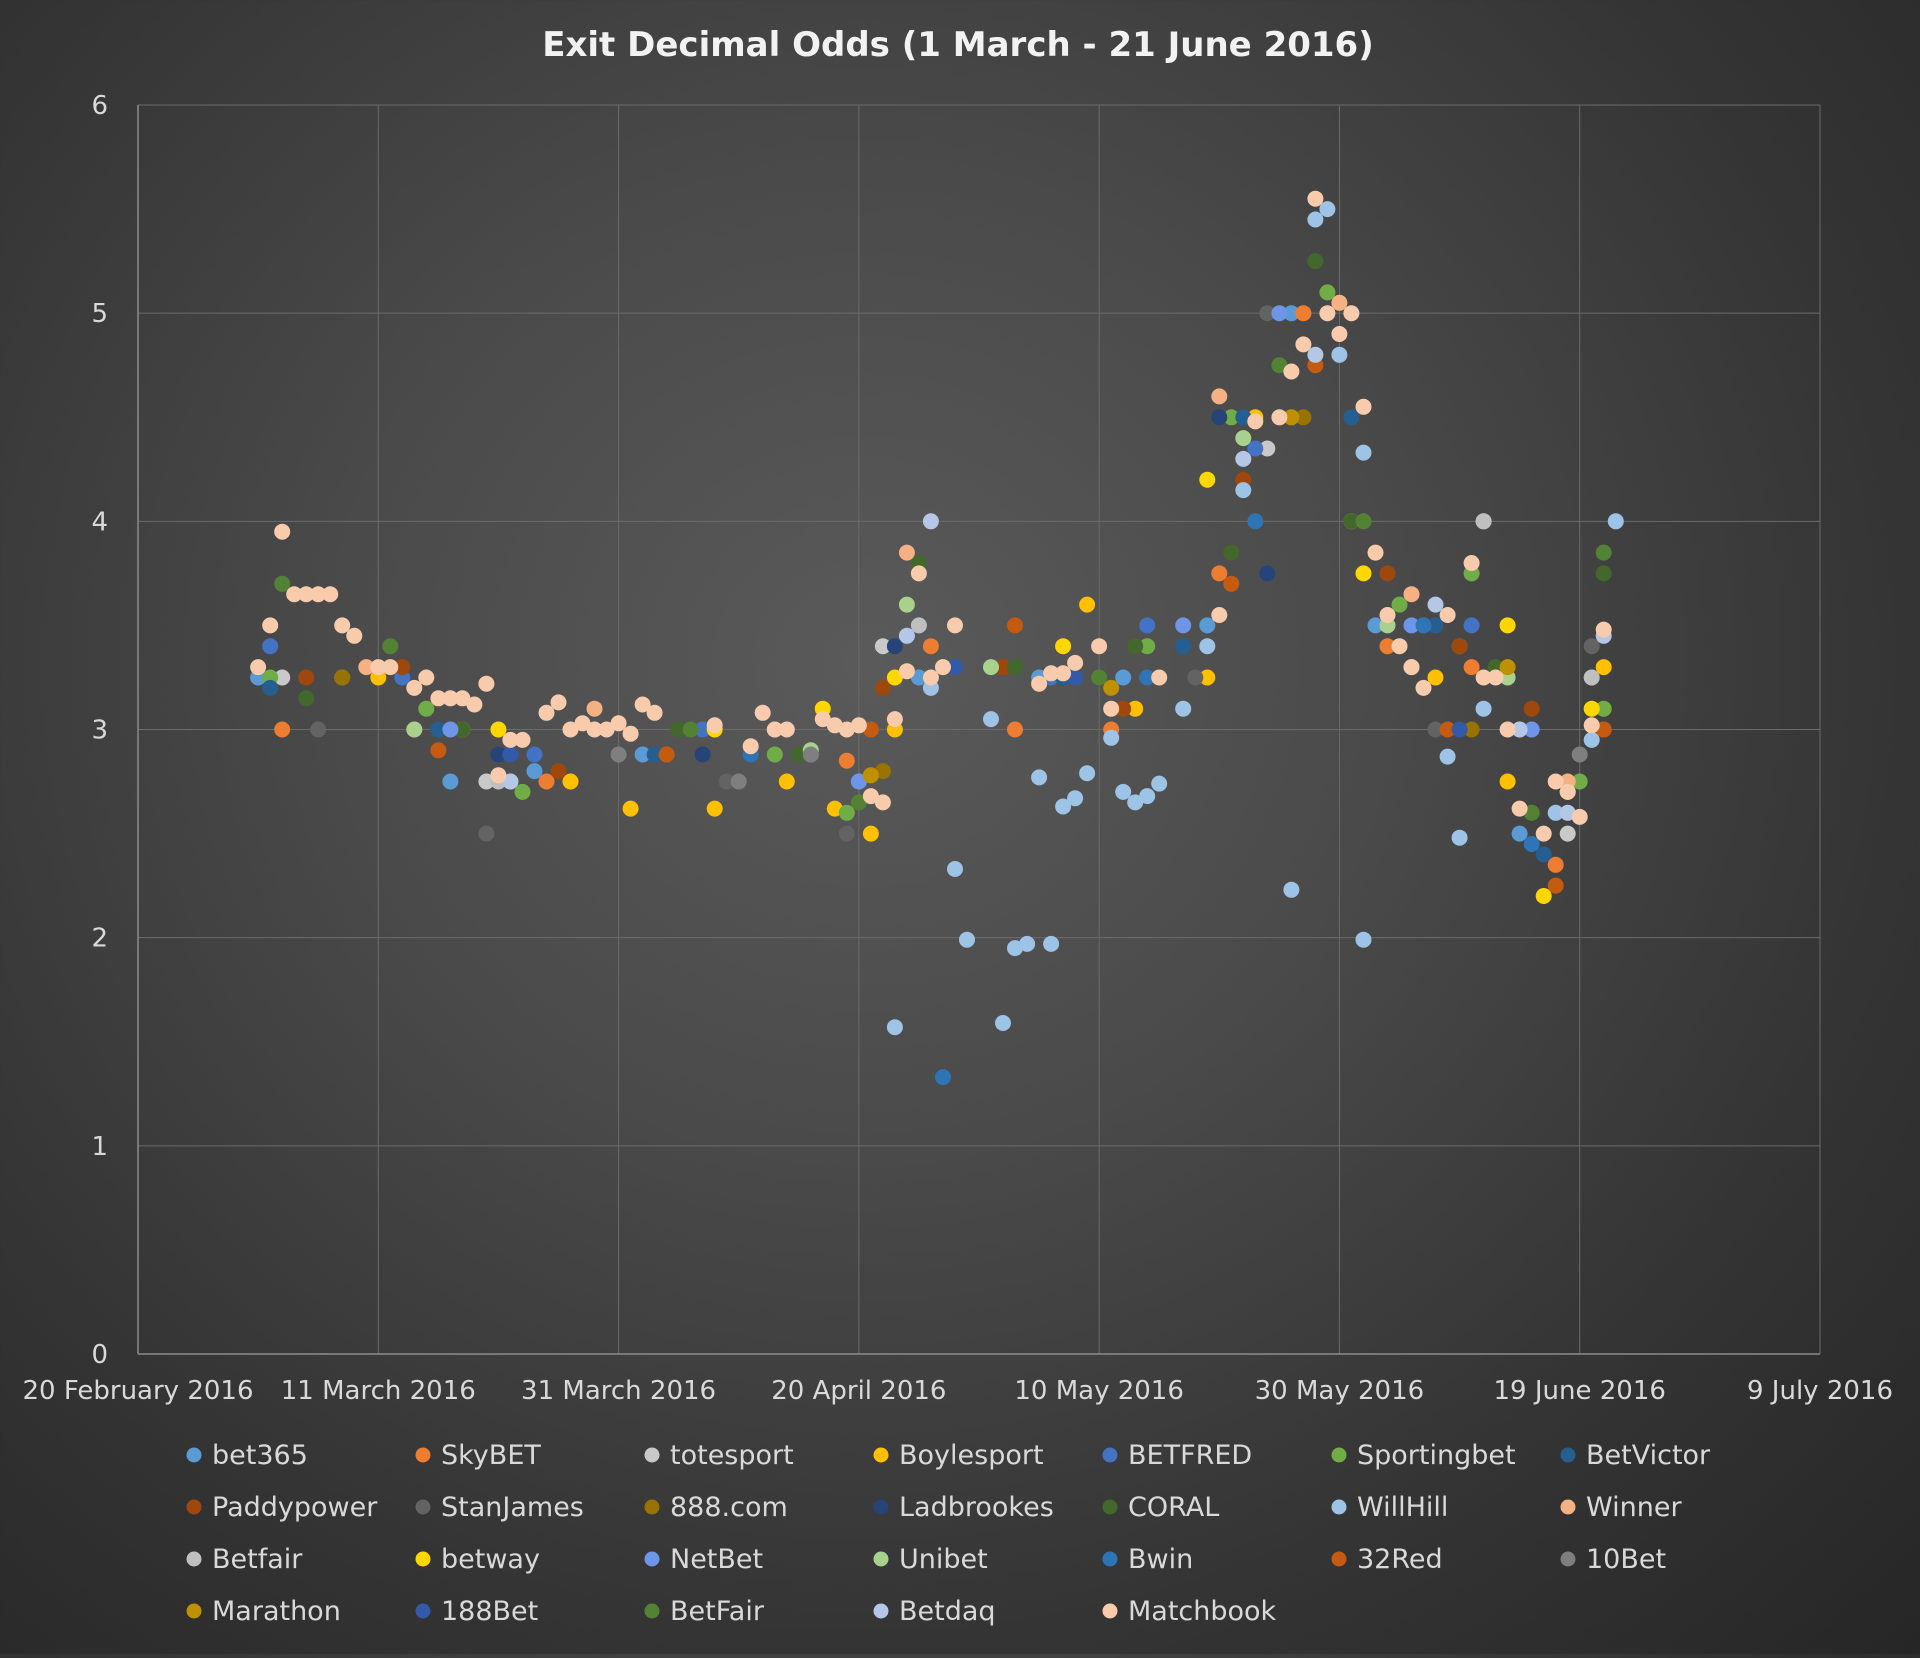 This screenshot has width=1920, height=1658. Describe the element at coordinates (1402, 1507) in the screenshot. I see `legend-label: WillHill` at that location.